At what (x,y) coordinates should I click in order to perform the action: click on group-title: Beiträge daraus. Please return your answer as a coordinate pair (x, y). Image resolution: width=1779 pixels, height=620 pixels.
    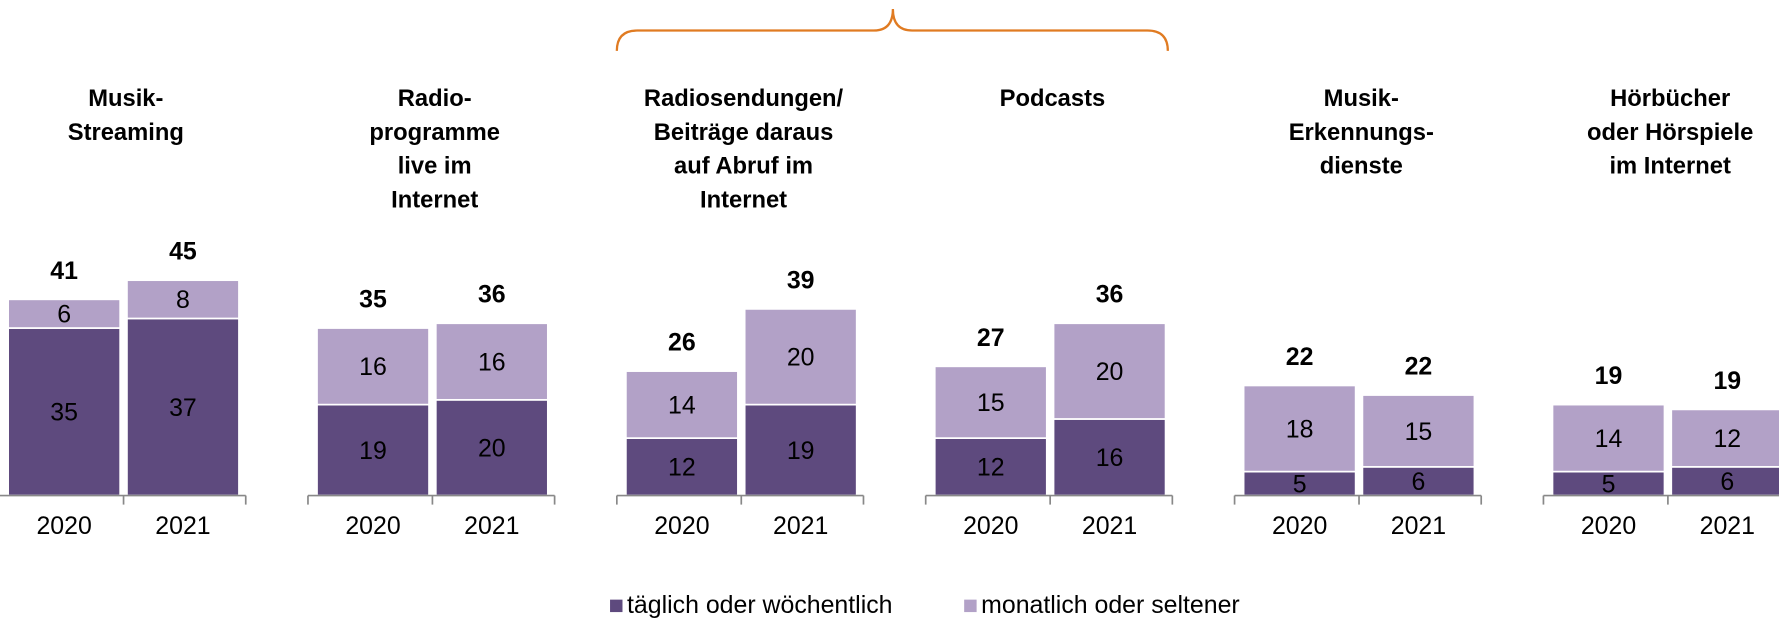
    Looking at the image, I should click on (744, 132).